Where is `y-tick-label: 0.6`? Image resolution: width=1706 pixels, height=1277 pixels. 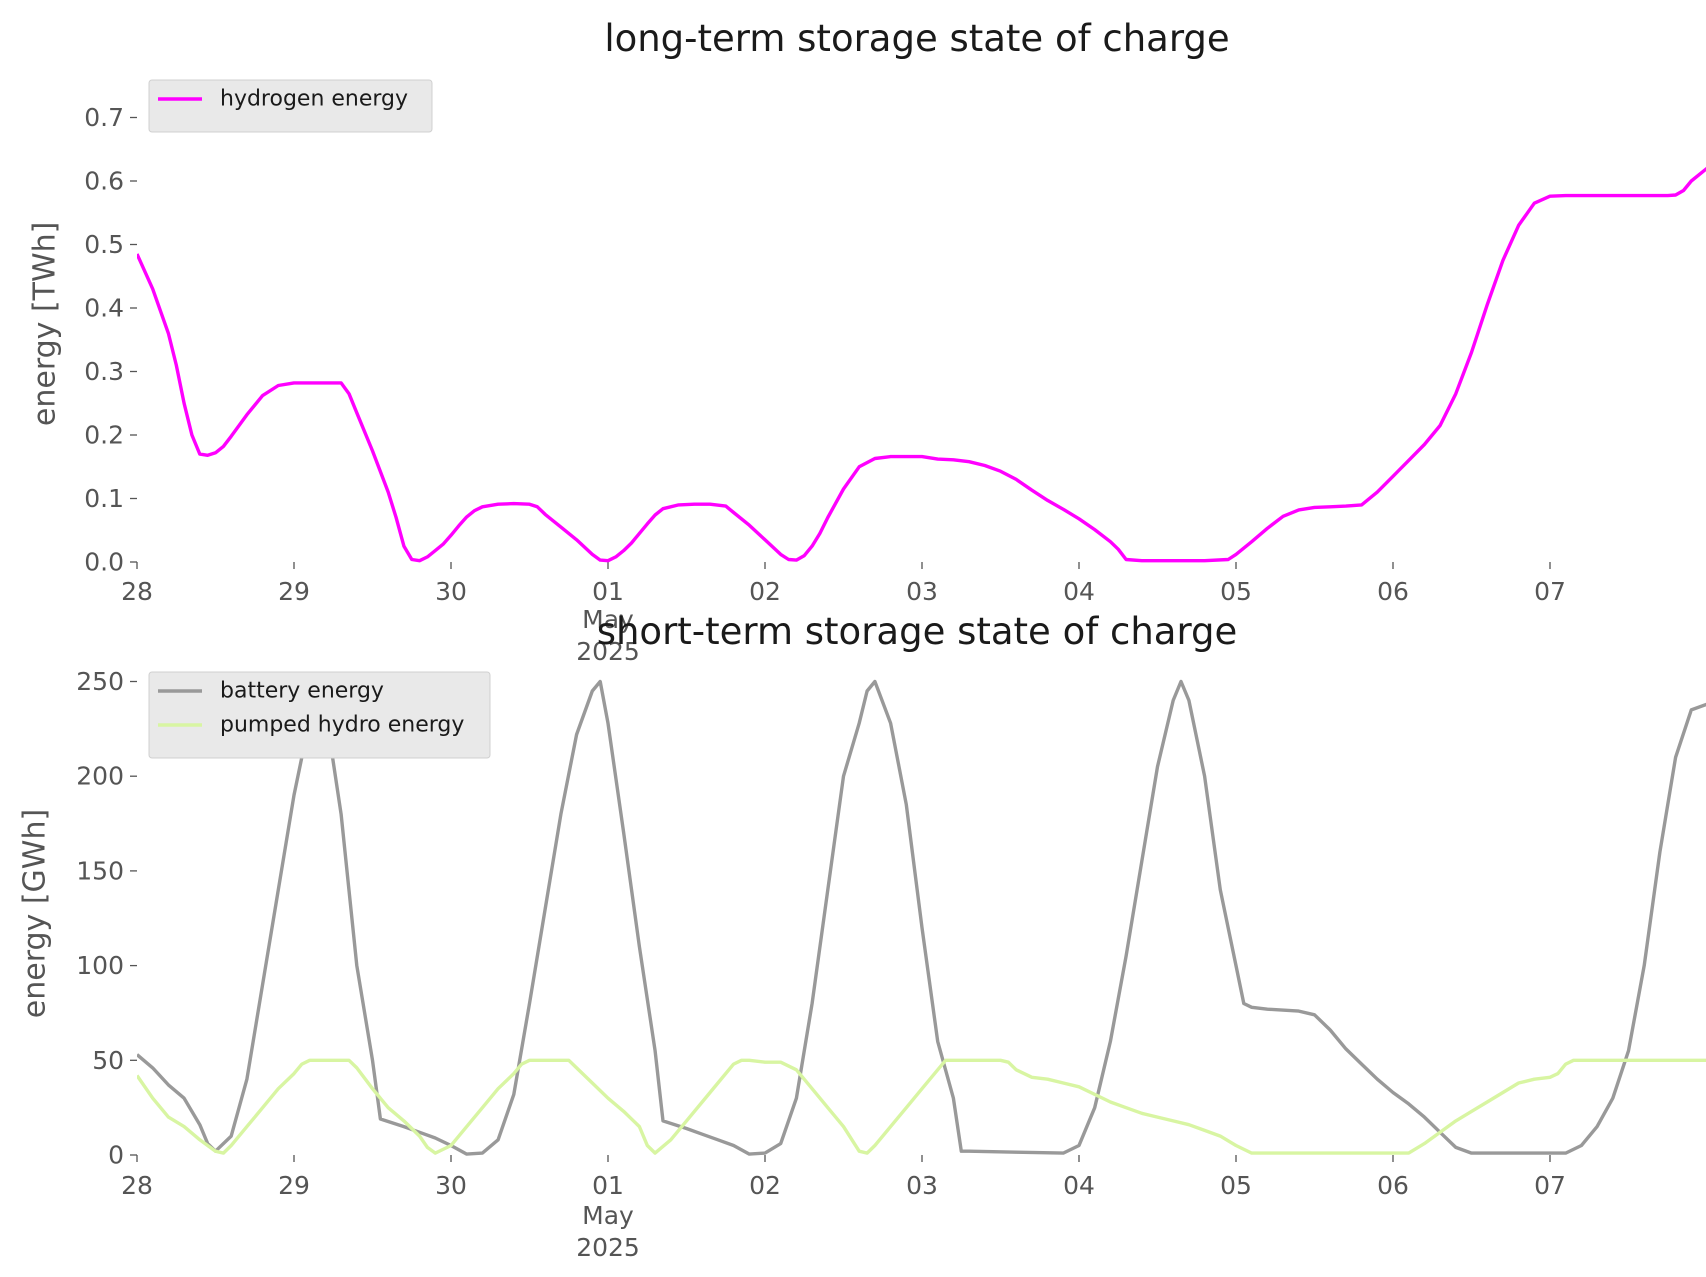 y-tick-label: 0.6 is located at coordinates (104, 181).